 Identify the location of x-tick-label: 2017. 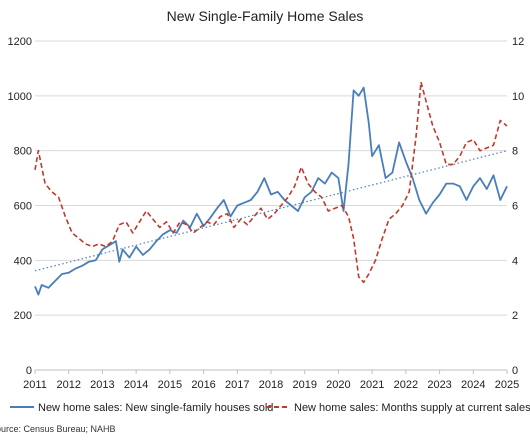
(237, 385).